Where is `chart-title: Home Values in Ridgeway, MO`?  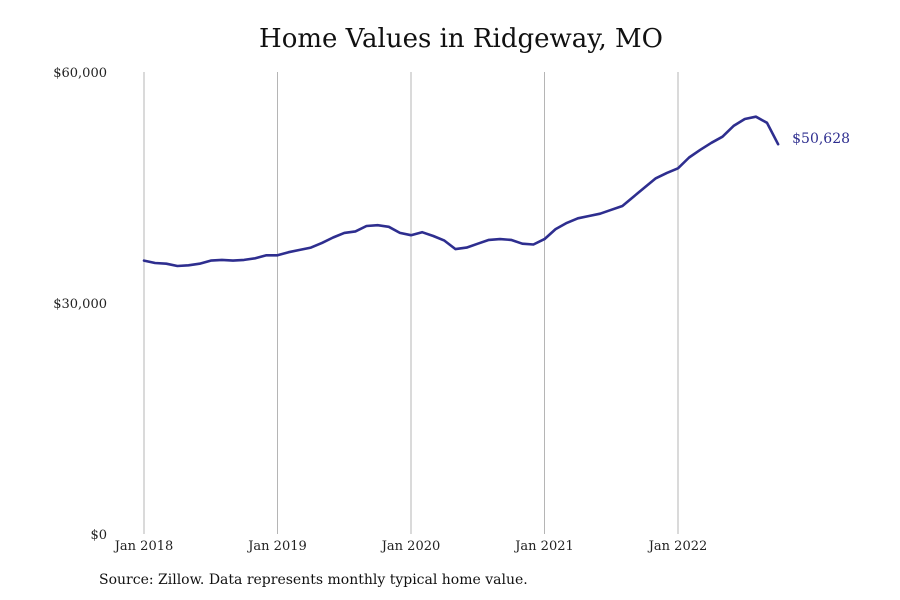
chart-title: Home Values in Ridgeway, MO is located at coordinates (461, 39).